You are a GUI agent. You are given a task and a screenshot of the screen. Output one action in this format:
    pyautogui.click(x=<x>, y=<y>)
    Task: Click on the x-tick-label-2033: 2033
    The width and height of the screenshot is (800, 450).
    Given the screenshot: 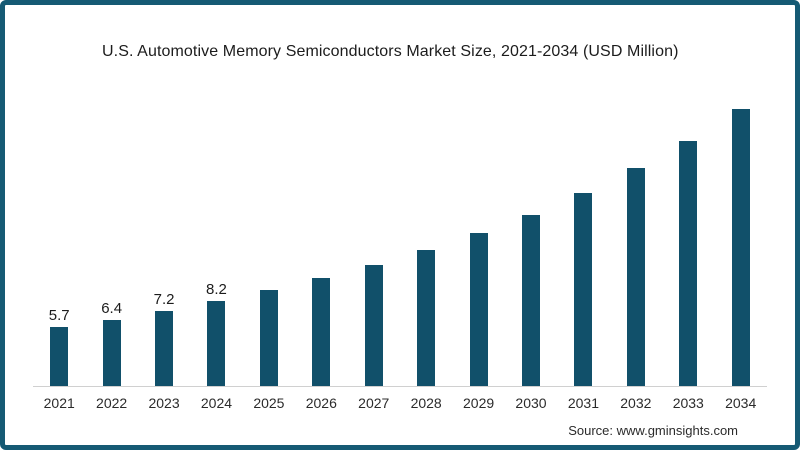 What is the action you would take?
    pyautogui.click(x=688, y=403)
    